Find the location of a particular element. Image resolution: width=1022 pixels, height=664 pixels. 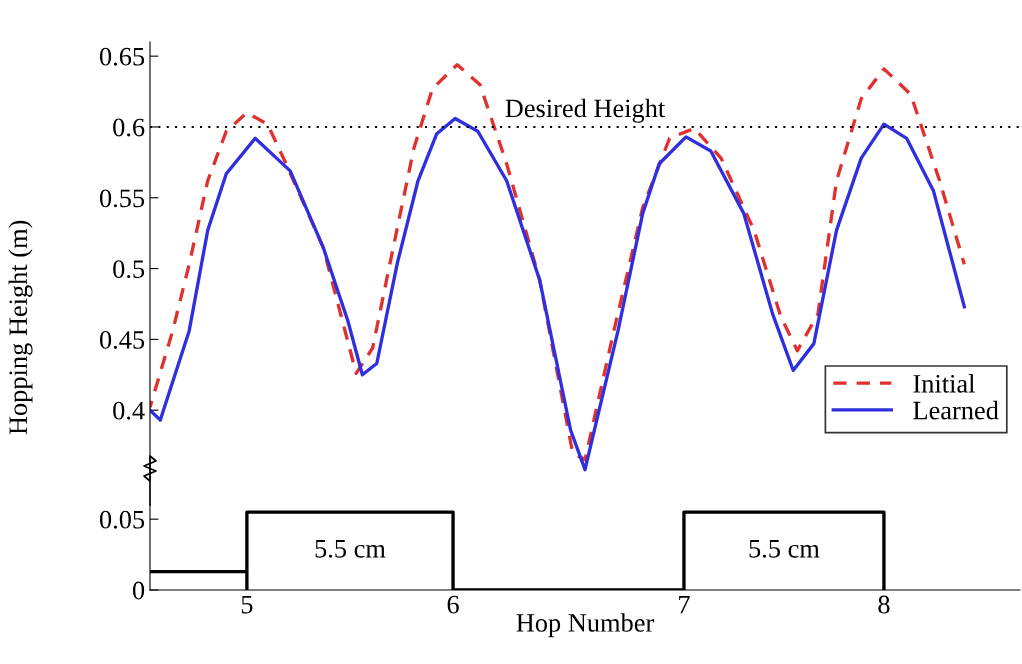

x-tick-label: 6 is located at coordinates (453, 604).